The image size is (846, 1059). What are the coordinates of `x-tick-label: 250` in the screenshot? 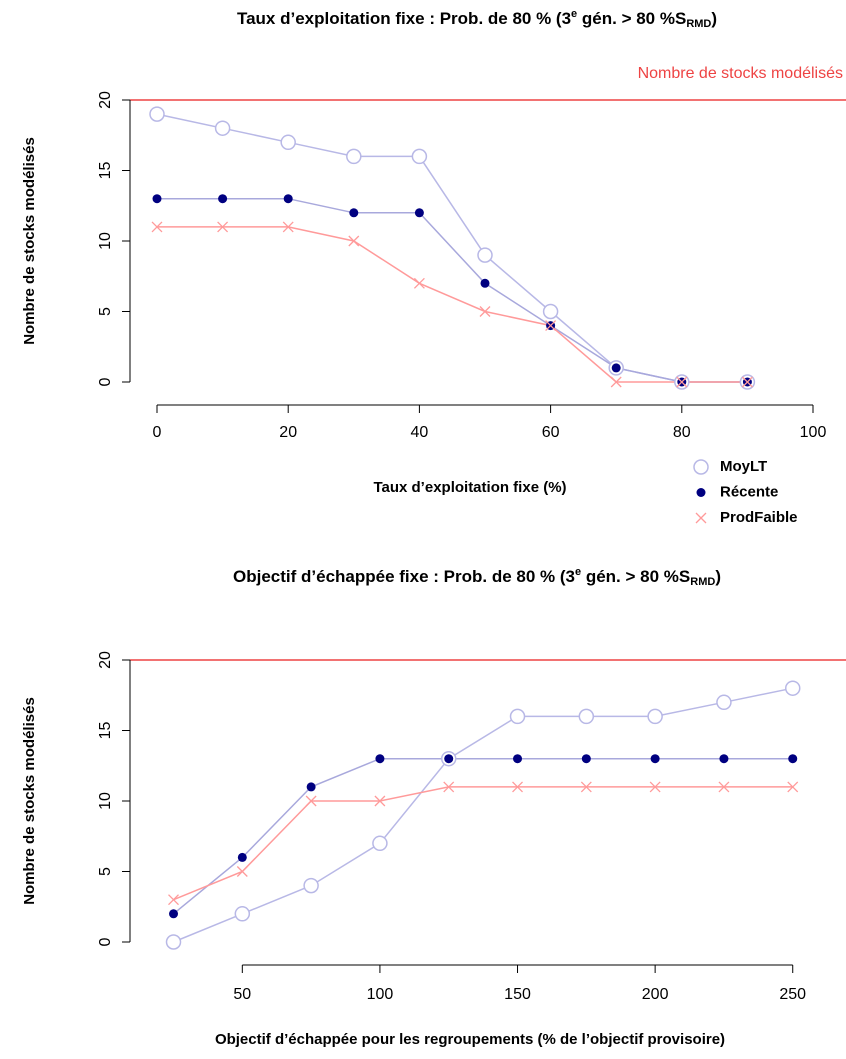 It's located at (792, 994).